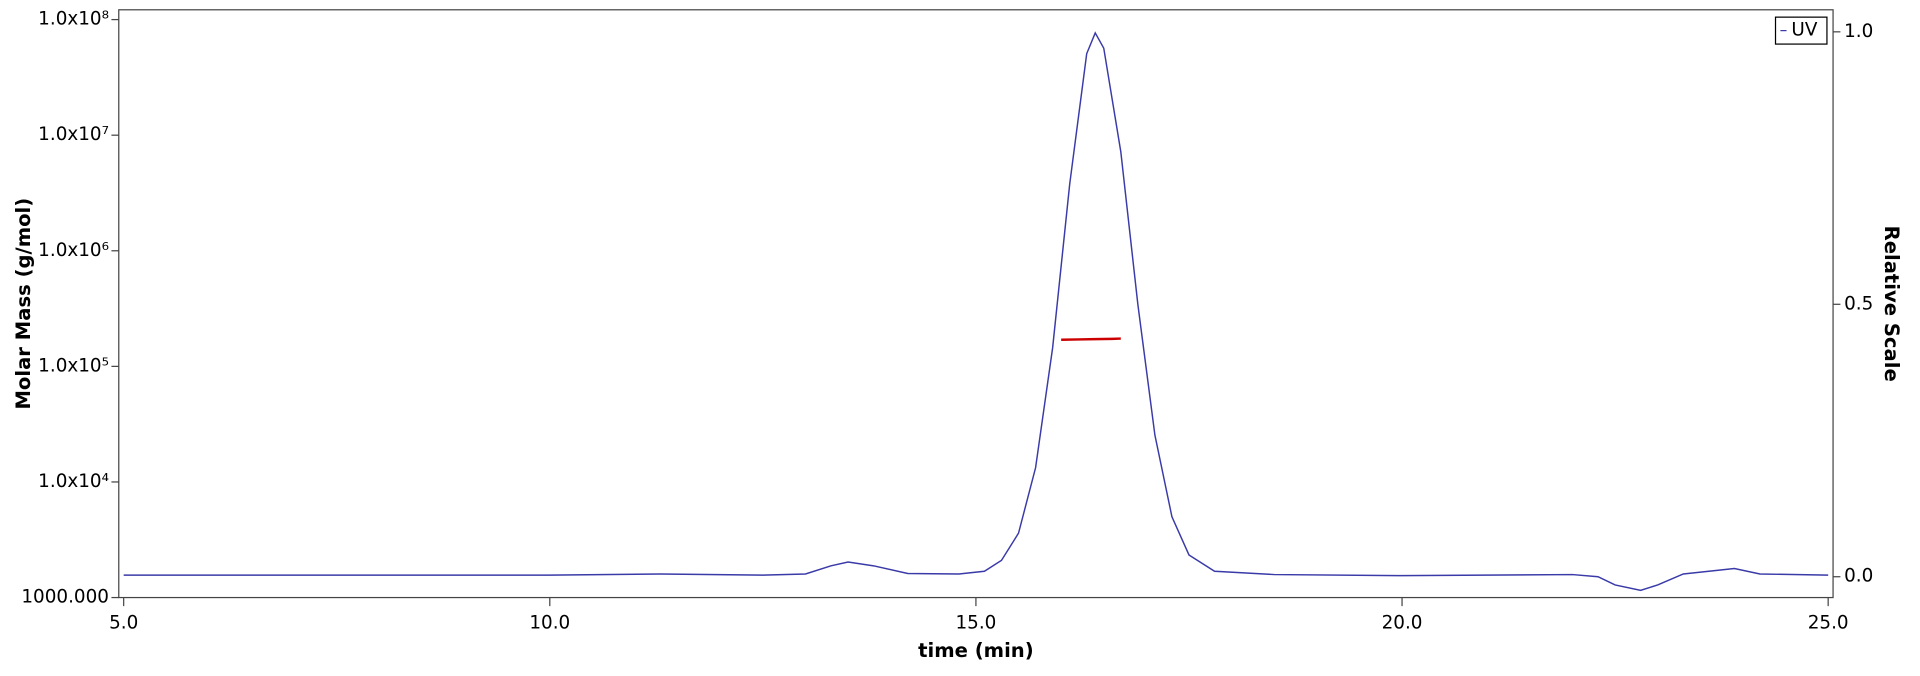 The height and width of the screenshot is (676, 1920). I want to click on y2-tick-label: 1.0, so click(1858, 31).